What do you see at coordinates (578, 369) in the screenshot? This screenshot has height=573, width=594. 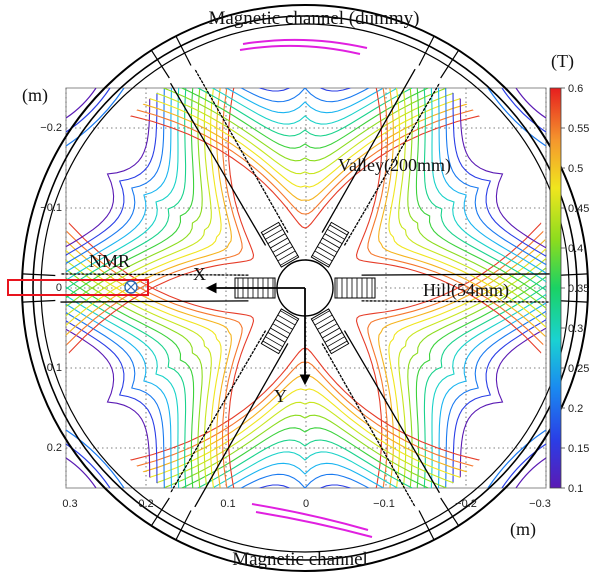 I see `colorbar-tick-label: 0.25` at bounding box center [578, 369].